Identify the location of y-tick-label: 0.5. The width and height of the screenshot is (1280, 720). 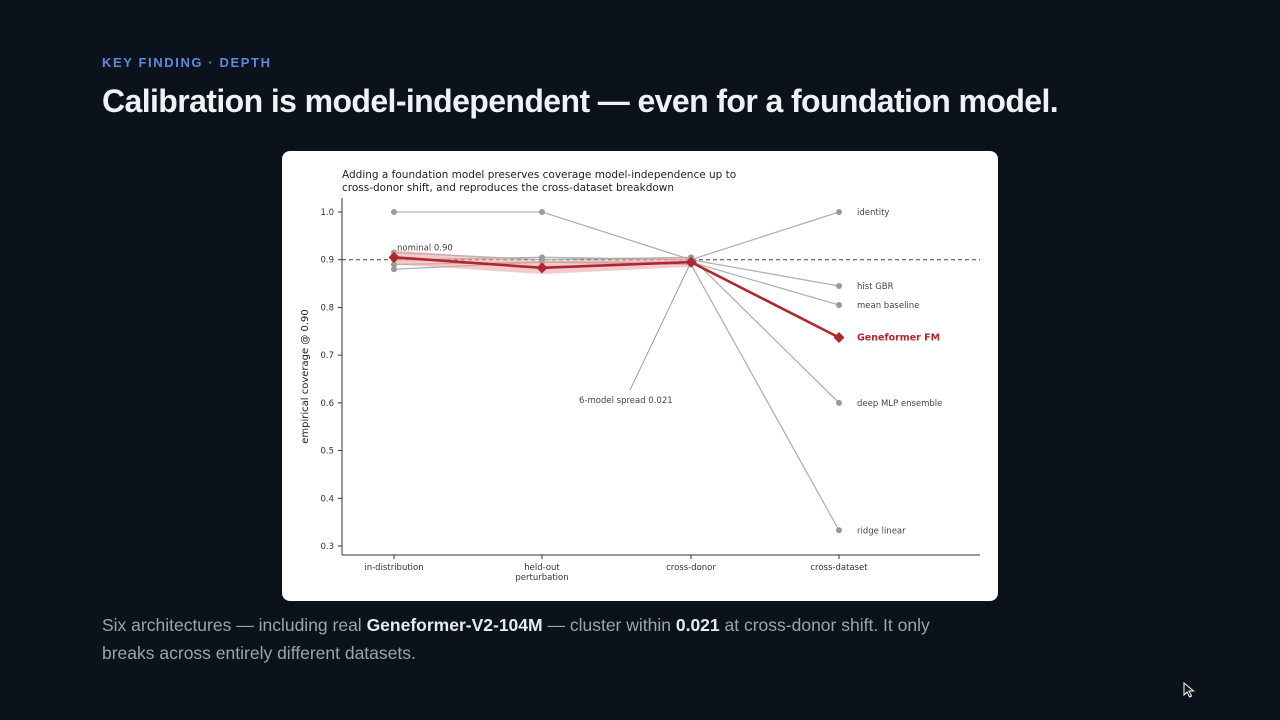
(327, 452).